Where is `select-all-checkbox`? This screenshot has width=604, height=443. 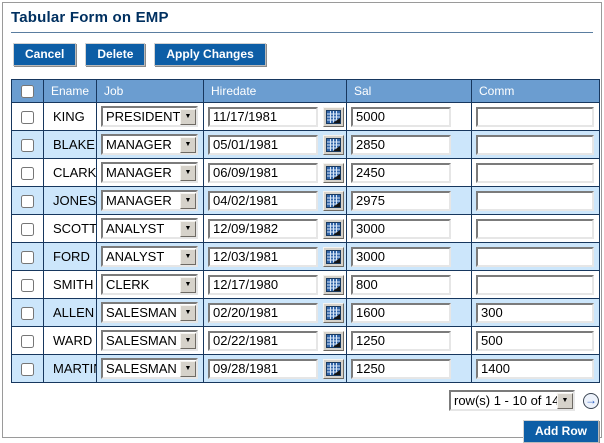
select-all-checkbox is located at coordinates (27, 92).